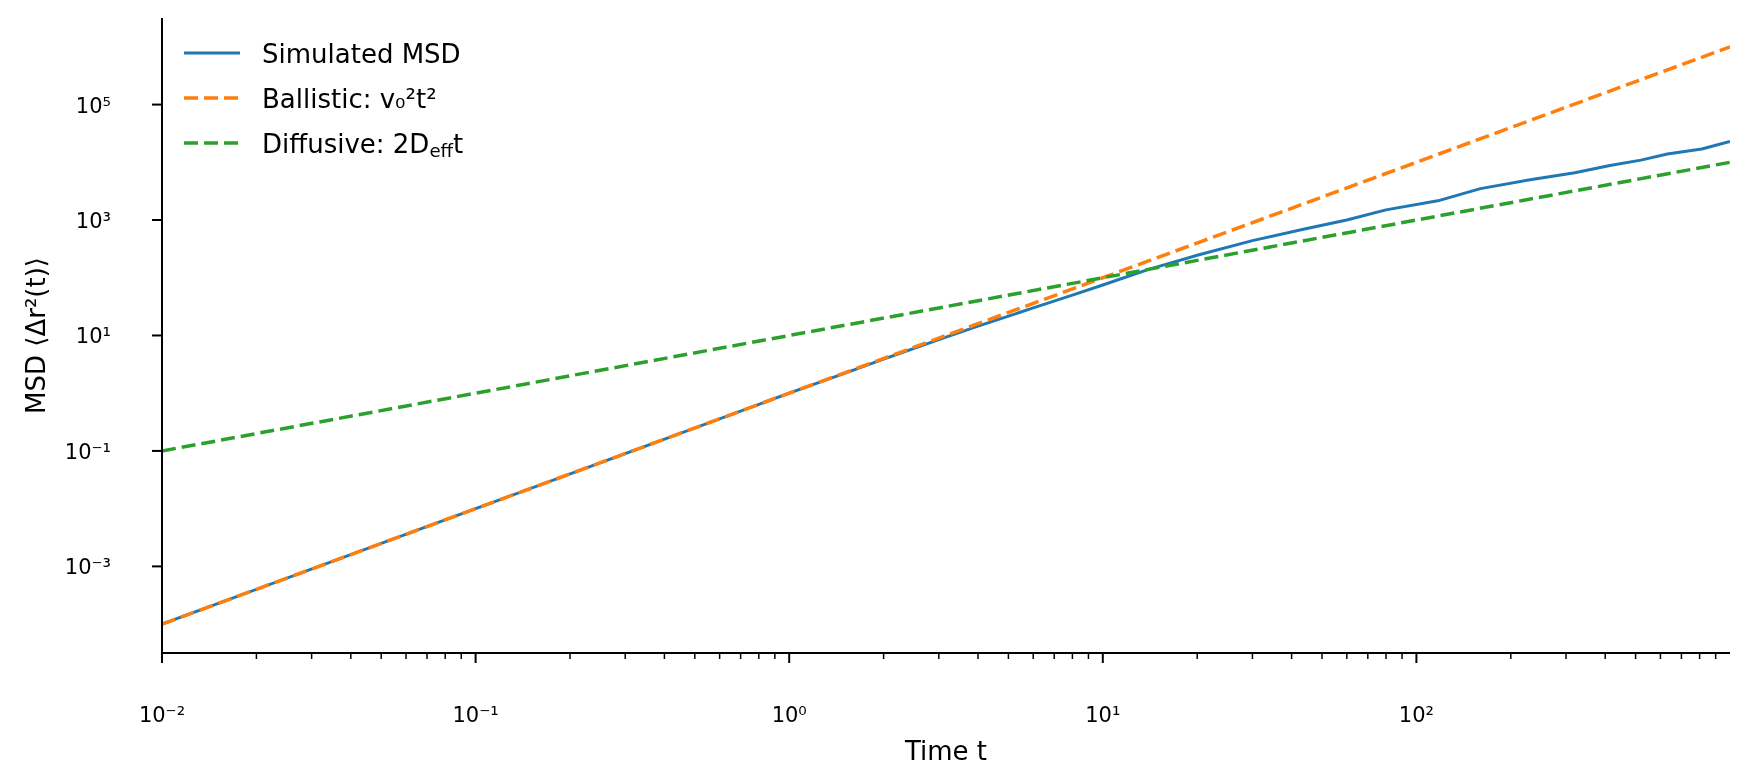 The height and width of the screenshot is (783, 1750). Describe the element at coordinates (87, 451) in the screenshot. I see `y-tick-label: 10⁻¹` at that location.